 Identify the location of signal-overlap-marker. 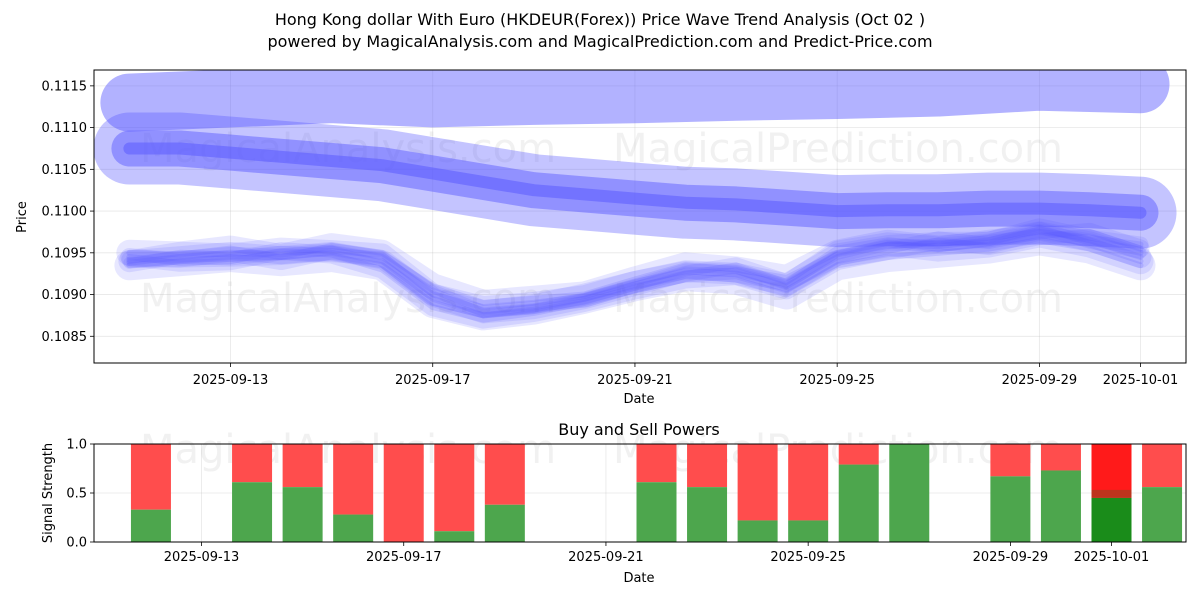
(1111, 493).